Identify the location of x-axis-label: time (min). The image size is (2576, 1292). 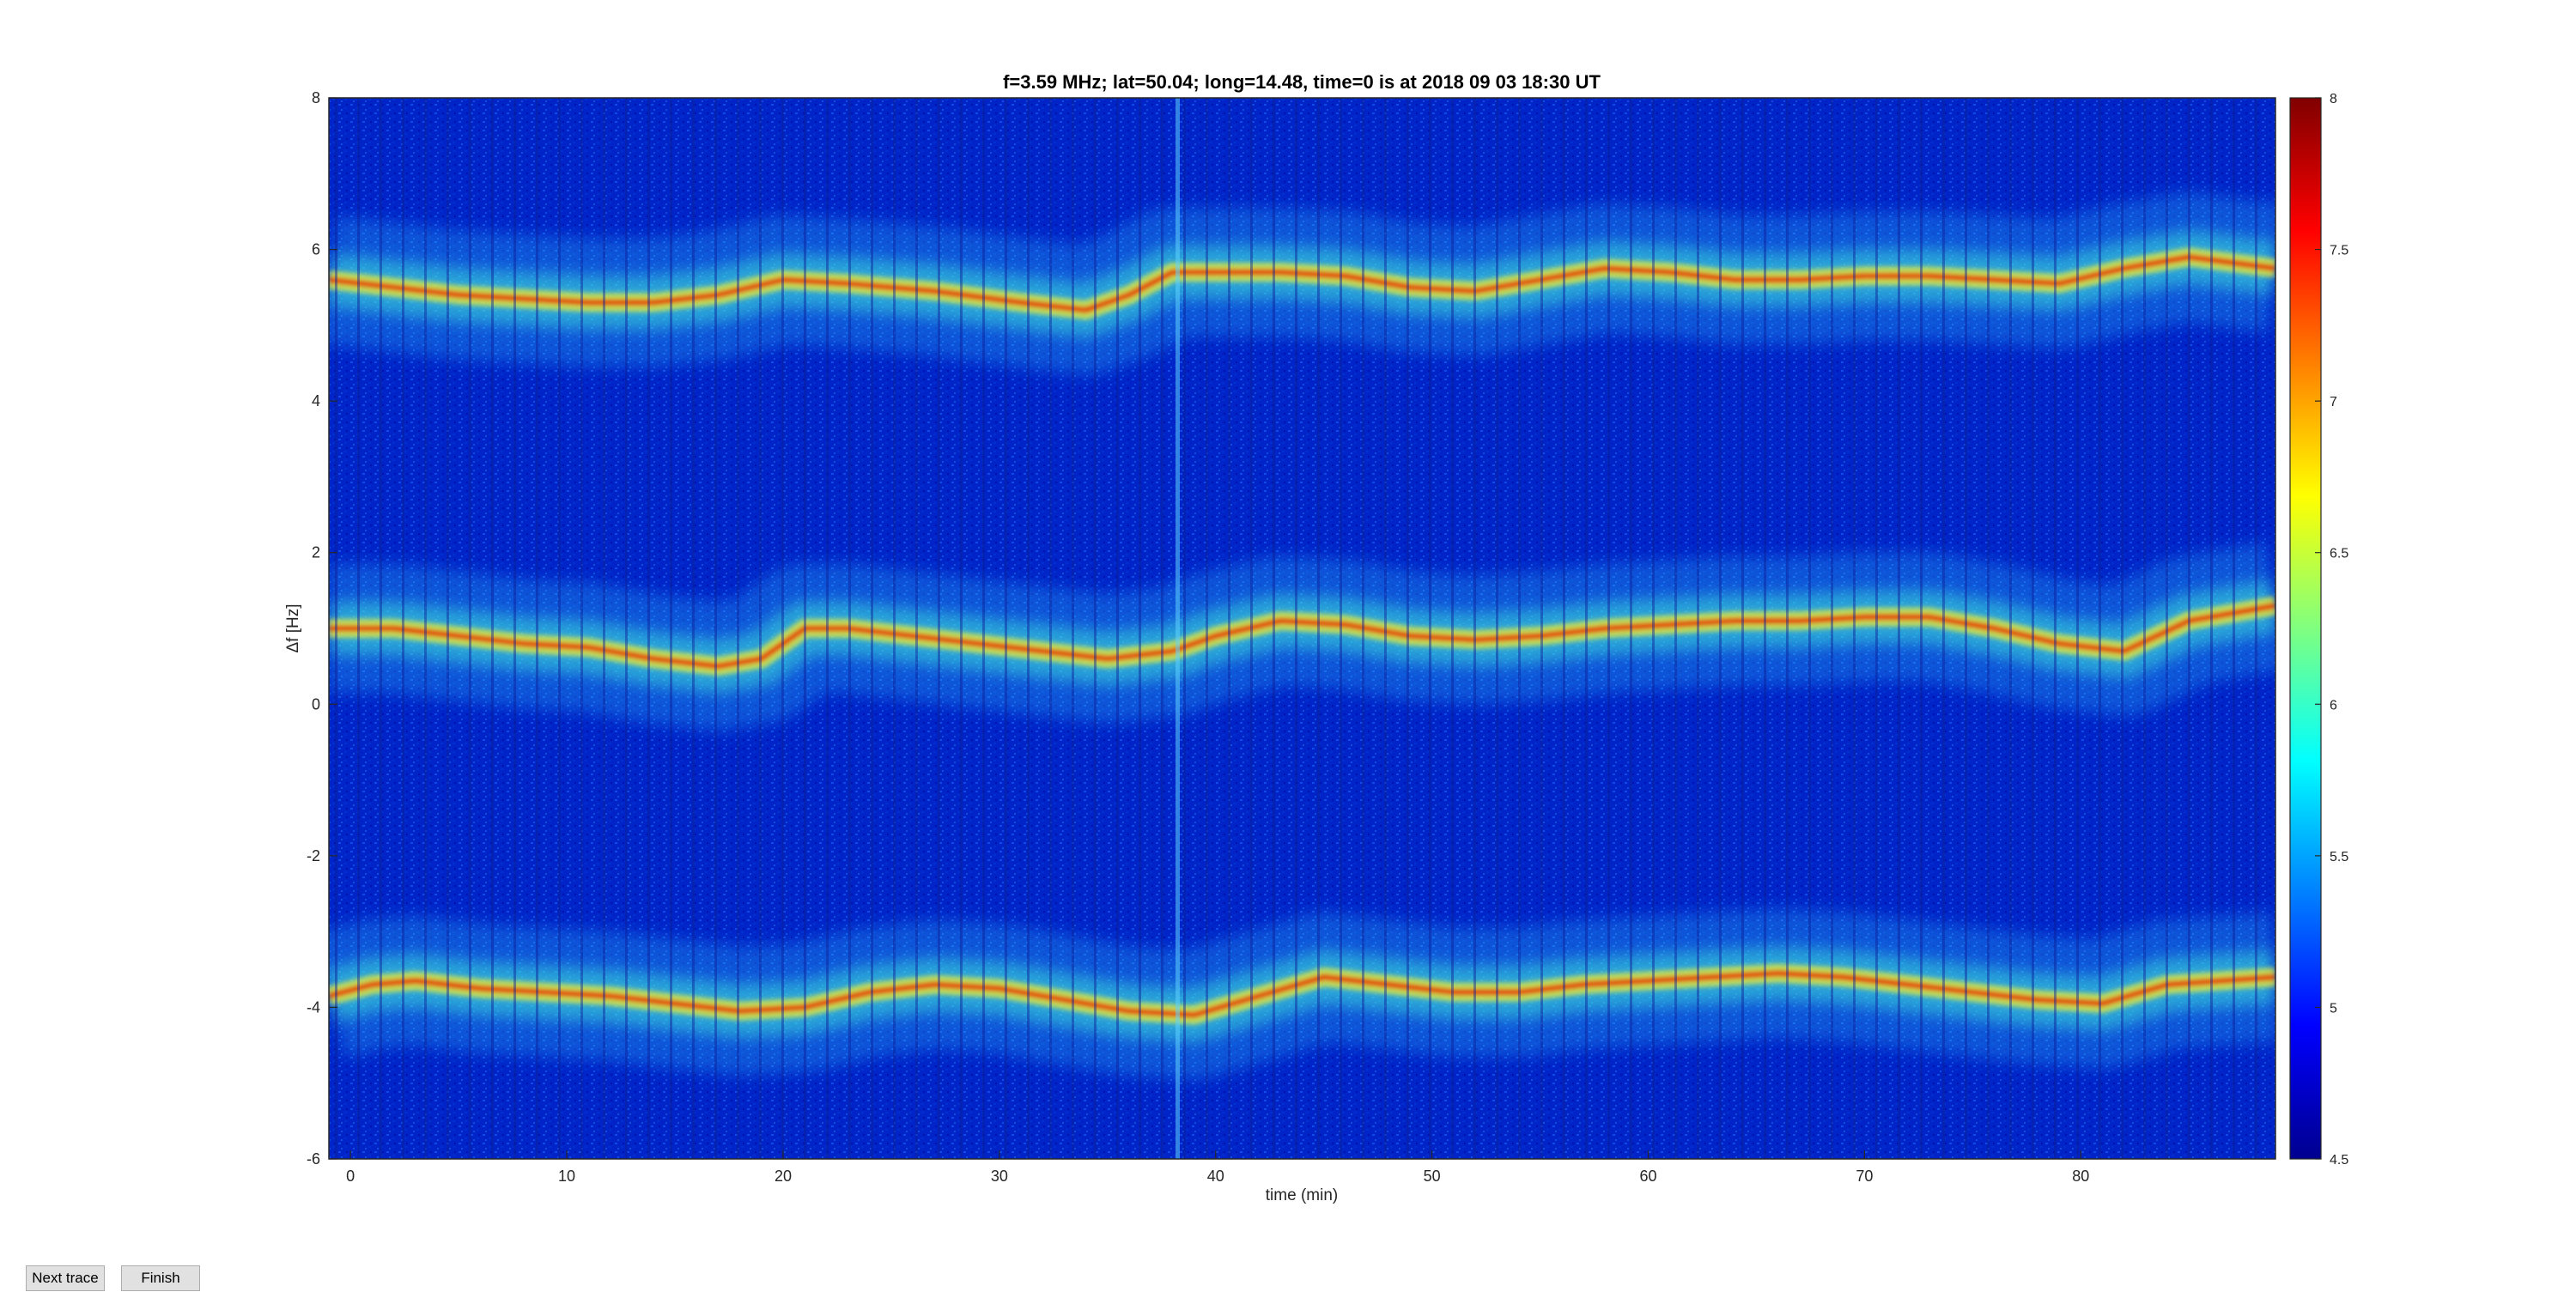
(1302, 1195).